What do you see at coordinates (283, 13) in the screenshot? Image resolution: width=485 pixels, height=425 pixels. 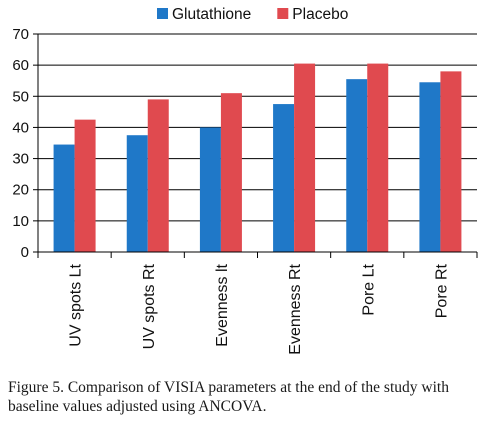 I see `legend-swatch-placebo` at bounding box center [283, 13].